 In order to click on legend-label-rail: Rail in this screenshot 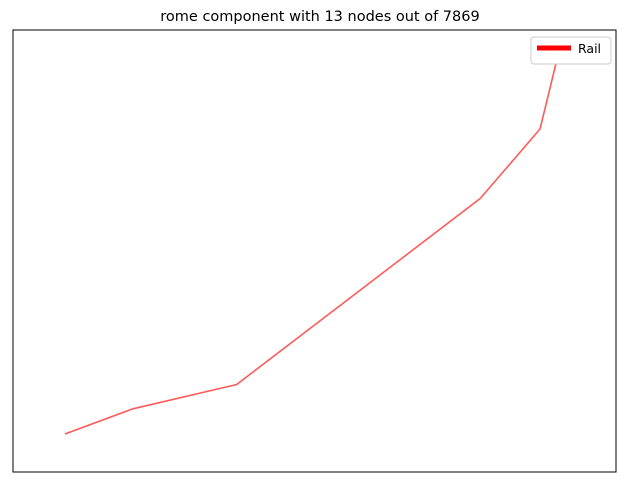, I will do `click(589, 48)`.